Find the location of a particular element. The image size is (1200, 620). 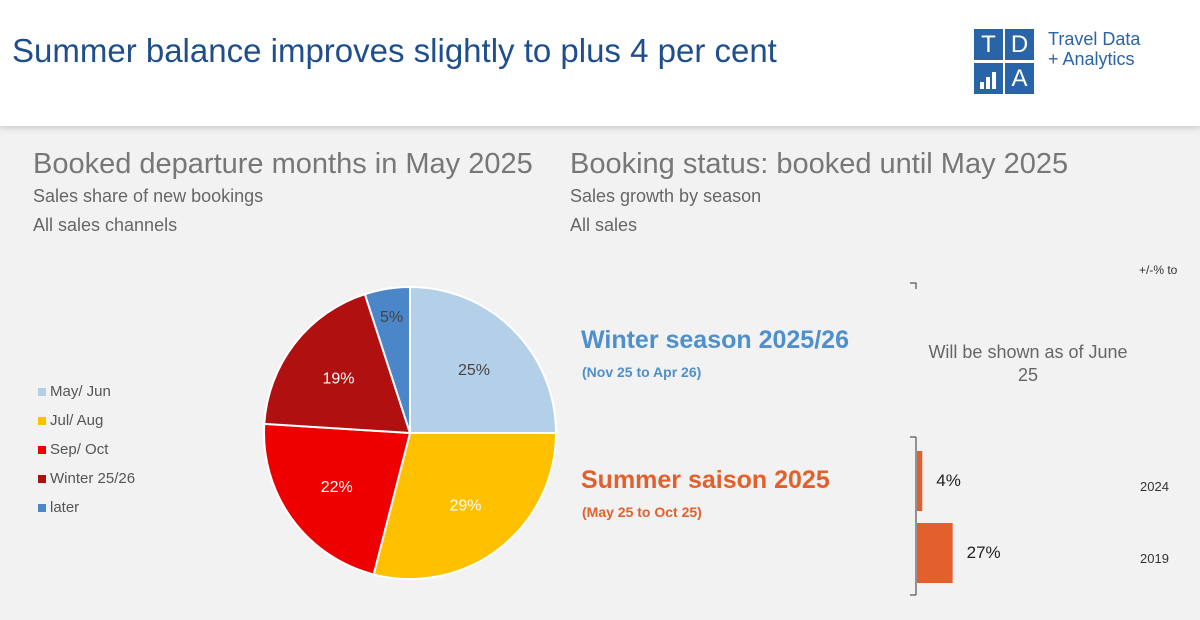

pie-value-label: 29% is located at coordinates (465, 506).